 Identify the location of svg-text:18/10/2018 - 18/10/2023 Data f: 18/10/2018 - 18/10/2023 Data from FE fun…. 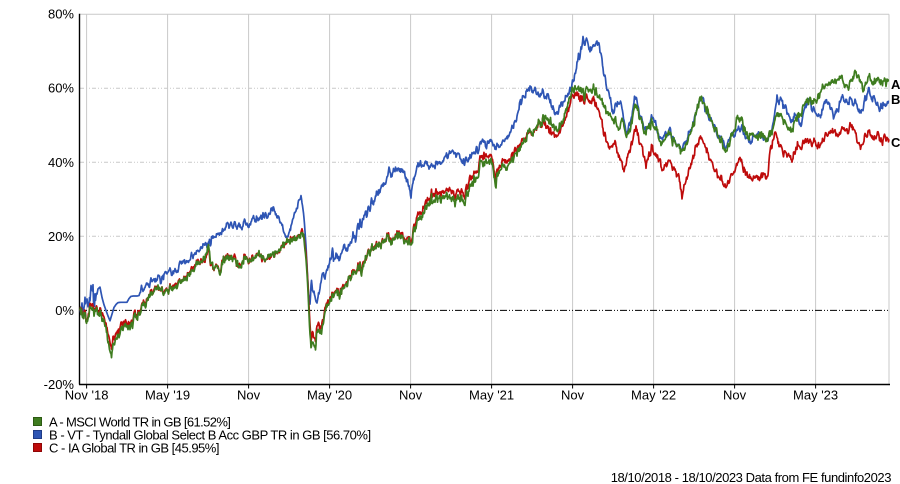
(751, 477).